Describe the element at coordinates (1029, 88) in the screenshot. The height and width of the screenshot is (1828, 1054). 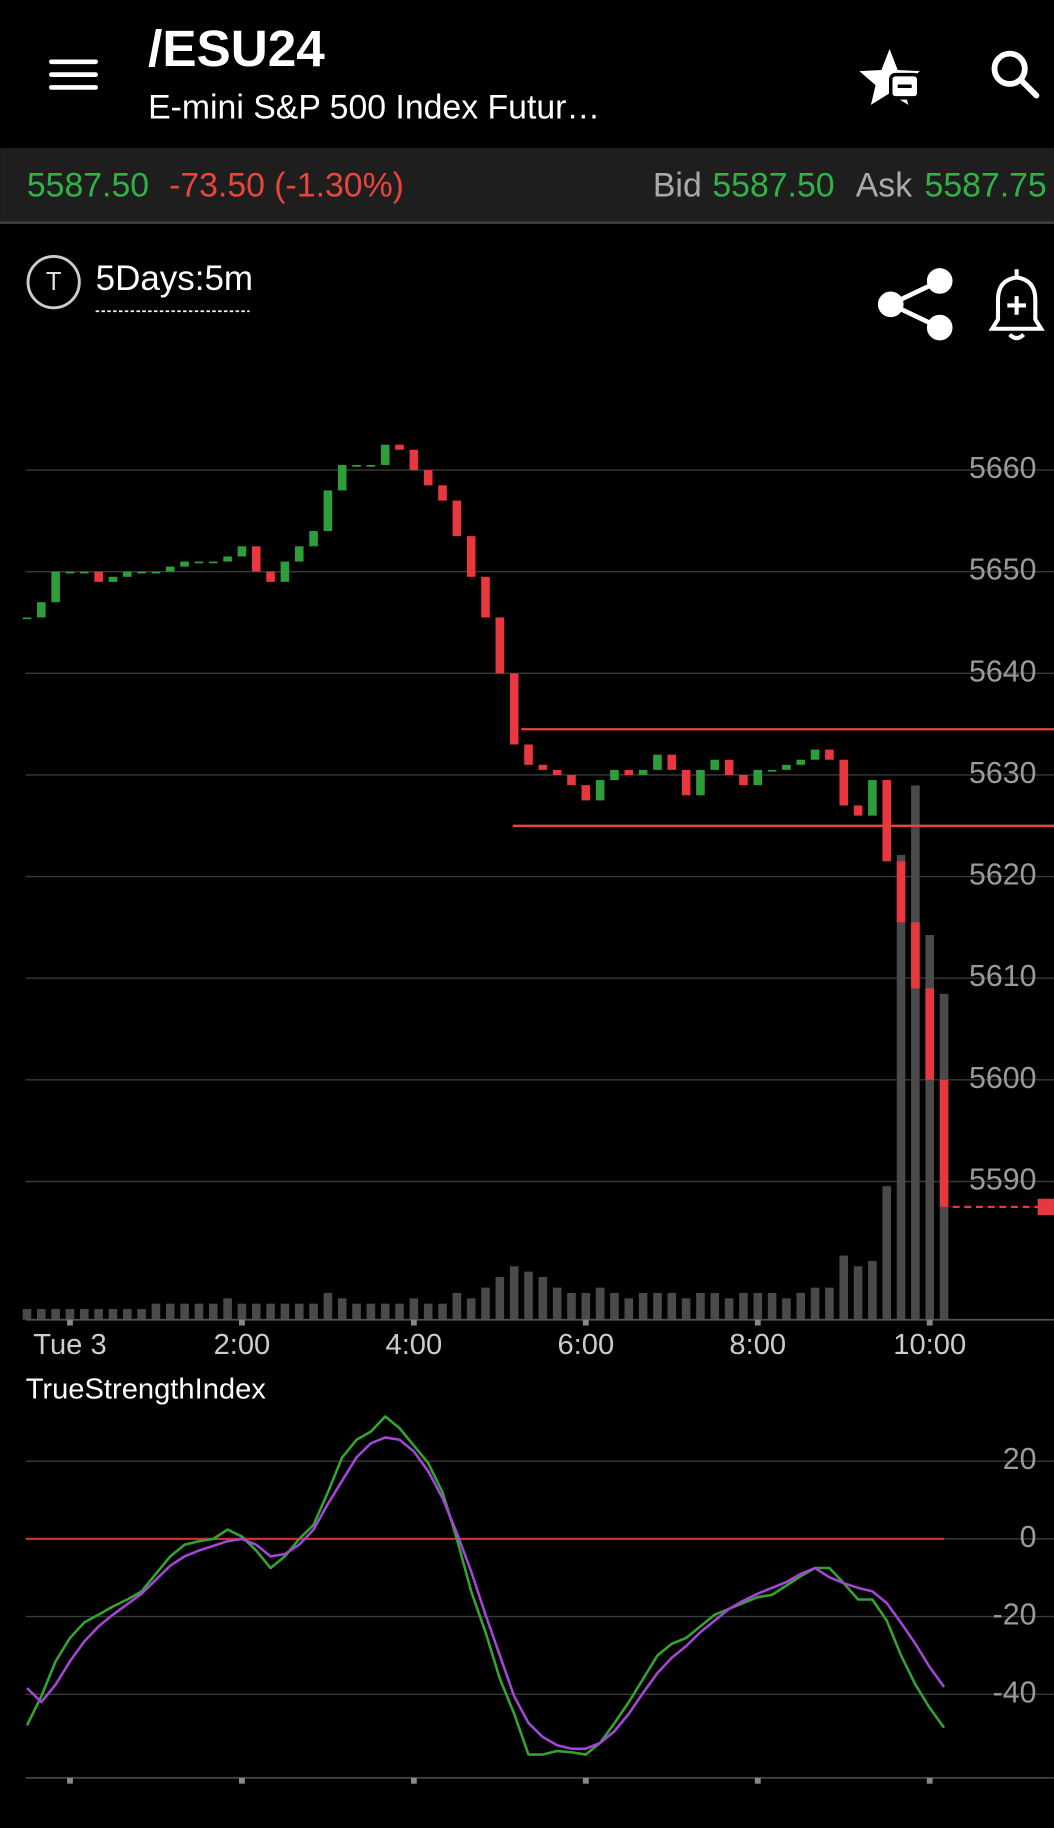
I see `search-handle` at that location.